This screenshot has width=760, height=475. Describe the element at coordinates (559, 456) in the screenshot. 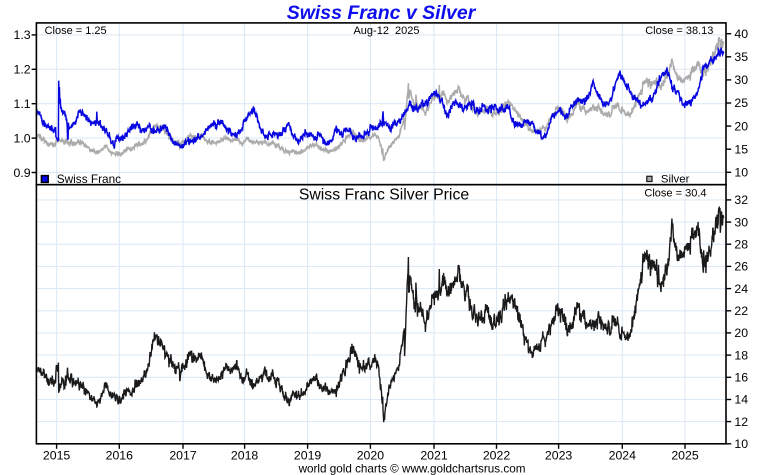

I see `svg-text: 2023` at that location.